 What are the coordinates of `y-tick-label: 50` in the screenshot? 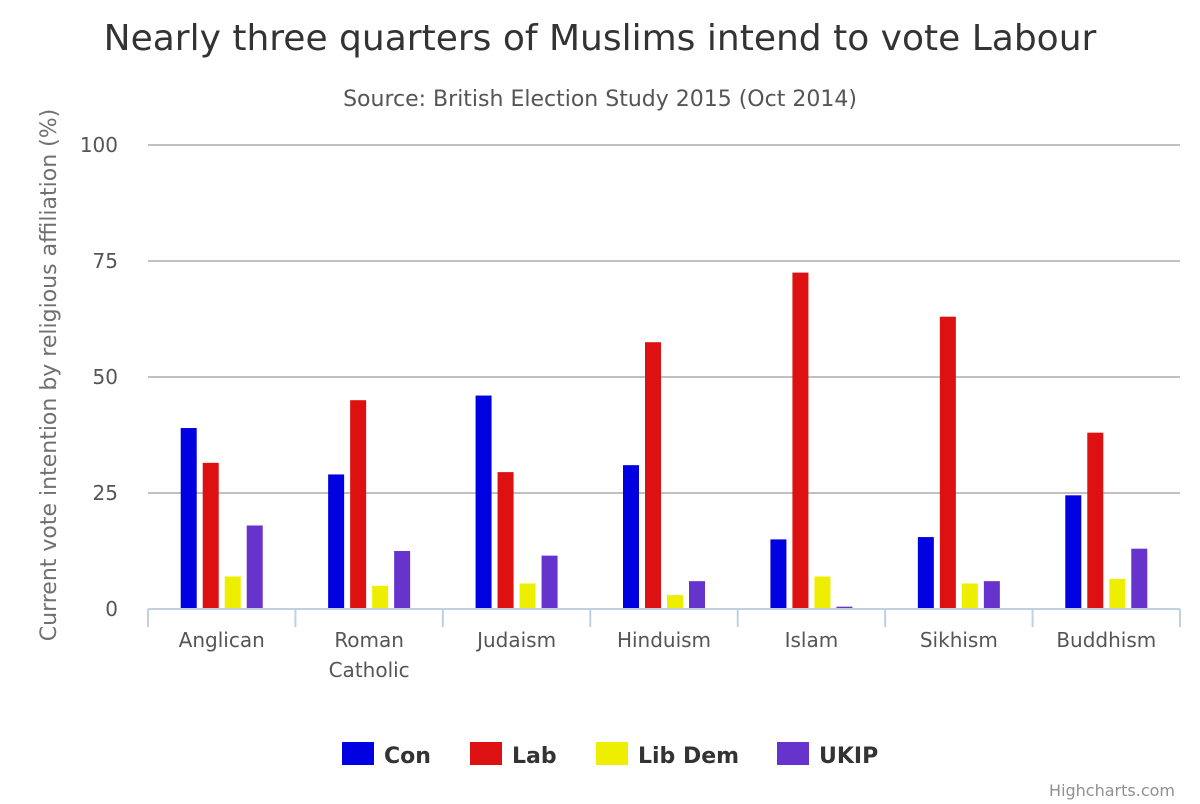 It's located at (105, 377).